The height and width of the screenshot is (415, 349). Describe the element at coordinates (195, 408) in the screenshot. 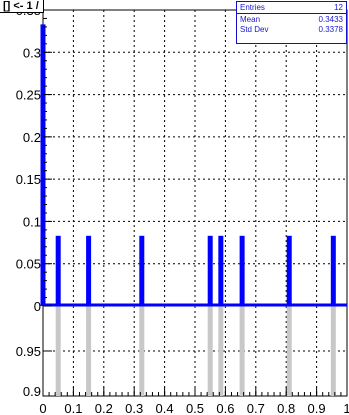

I see `x-tick-label: 0.5` at that location.